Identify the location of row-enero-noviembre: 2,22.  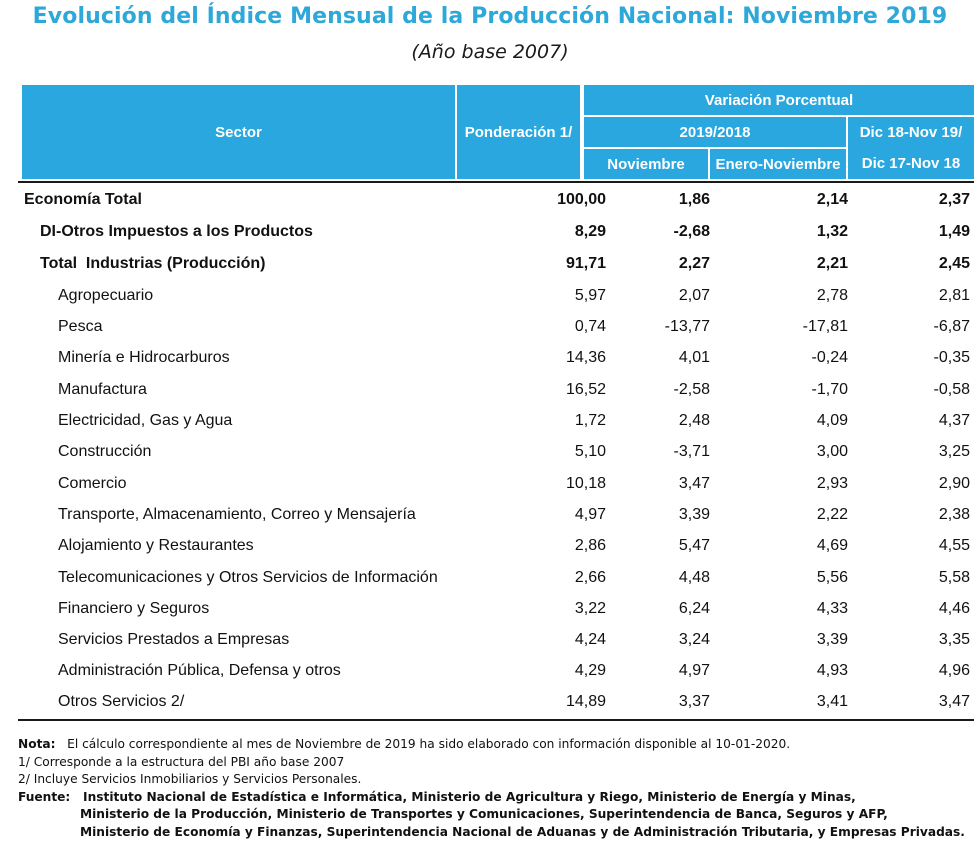
(832, 514).